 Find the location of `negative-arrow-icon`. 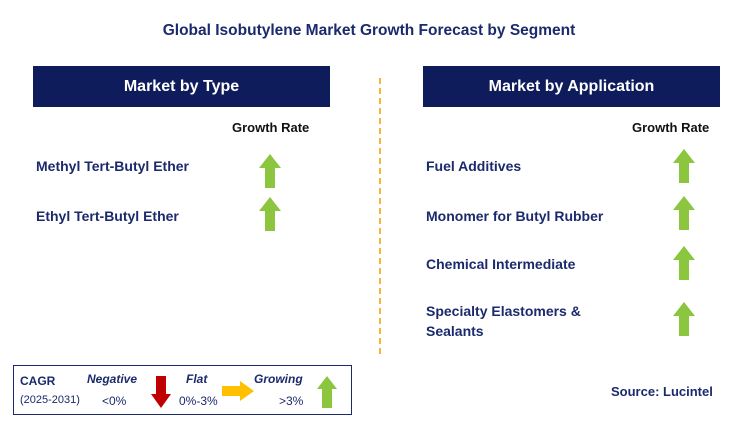

negative-arrow-icon is located at coordinates (161, 392).